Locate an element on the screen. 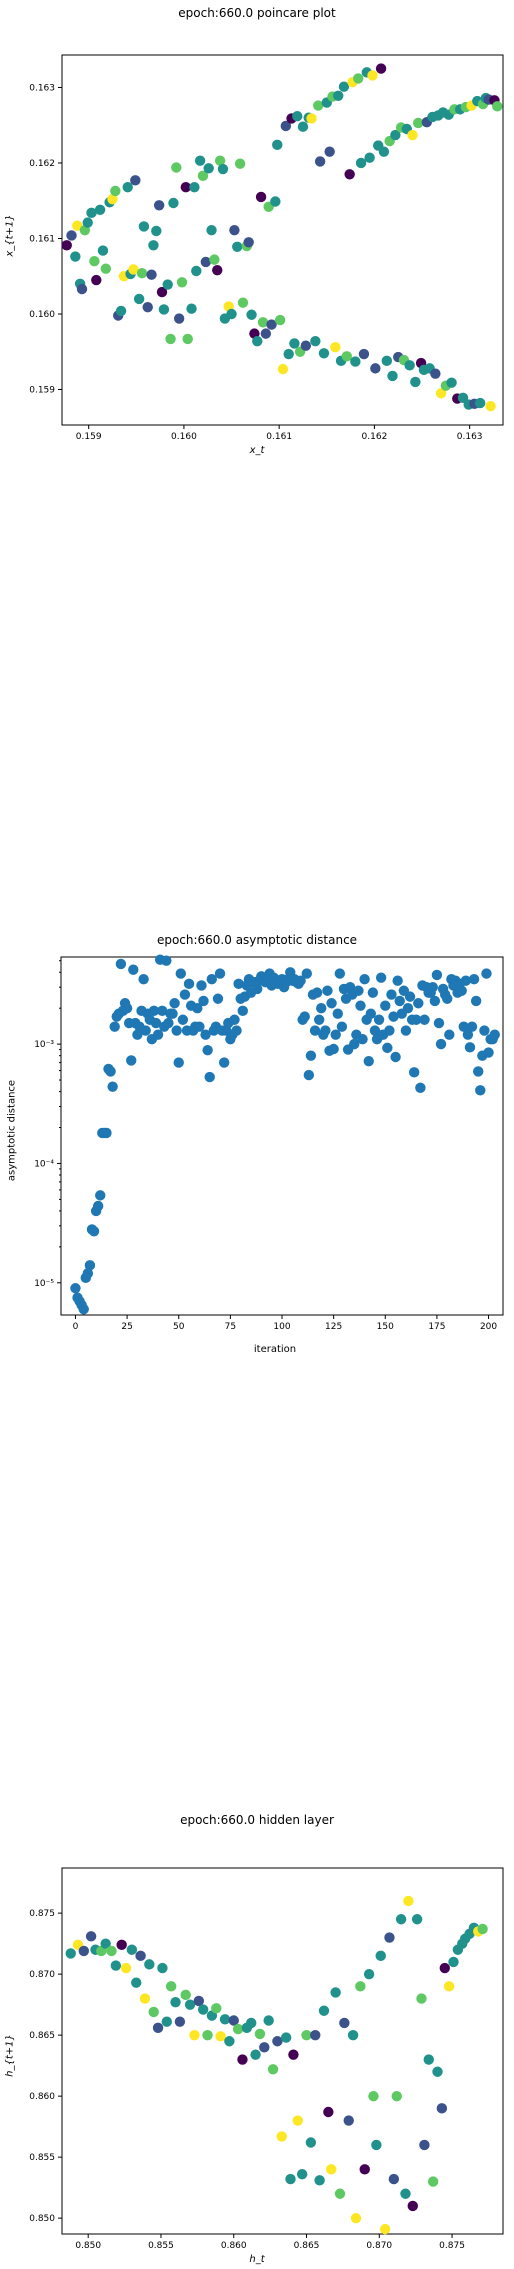 The width and height of the screenshot is (514, 2269). y-tick-label: 0.875 is located at coordinates (42, 1914).